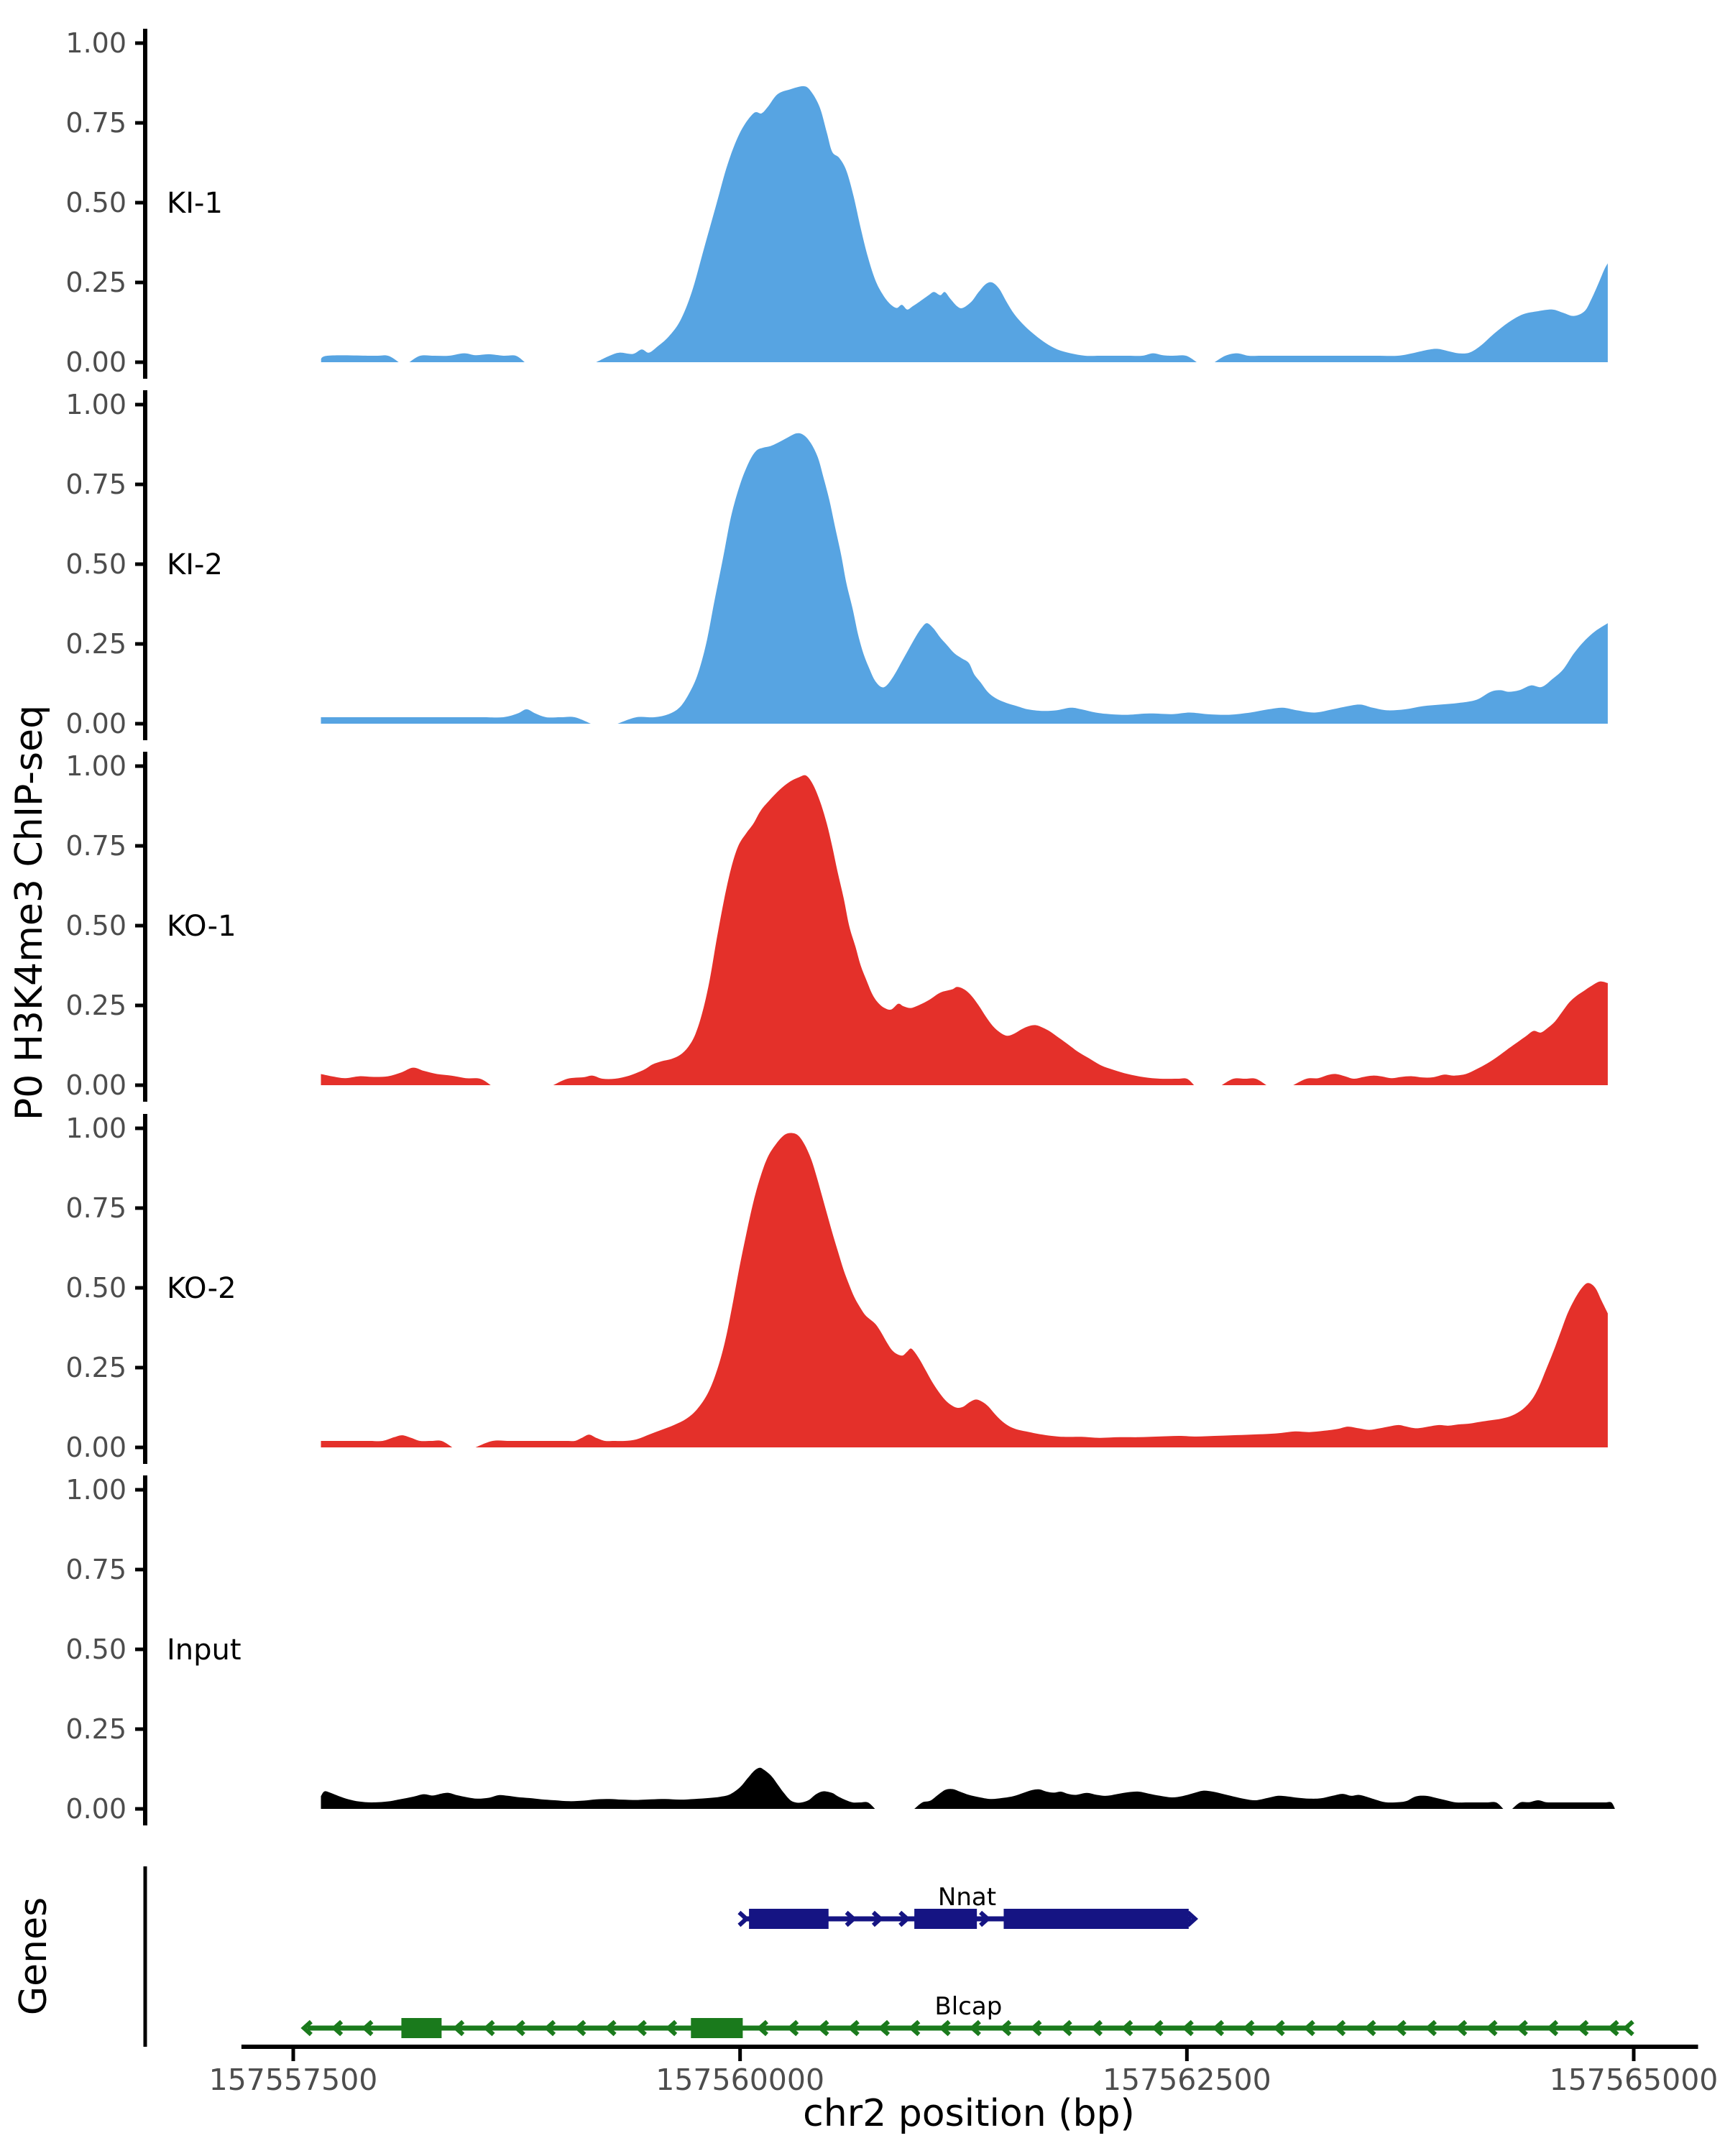  Describe the element at coordinates (836, 203) in the screenshot. I see `track-ki-1: 0.00 0.25 0.50 0.75 1.00 KI-1` at that location.